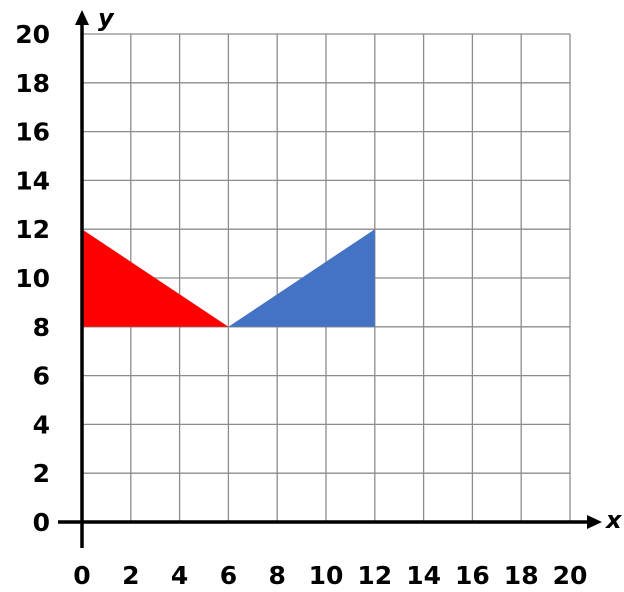 The width and height of the screenshot is (624, 592). What do you see at coordinates (32, 180) in the screenshot?
I see `y-tick-label: 14` at bounding box center [32, 180].